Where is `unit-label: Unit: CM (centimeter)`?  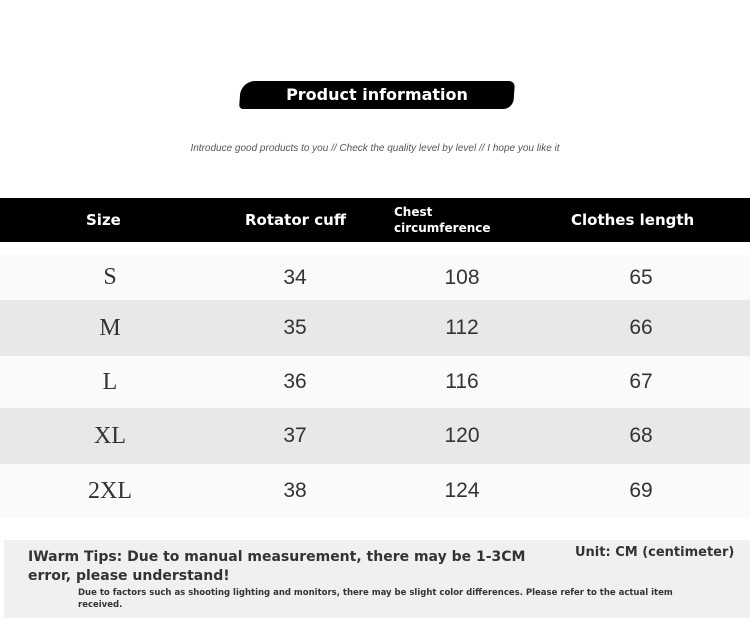
unit-label: Unit: CM (centimeter) is located at coordinates (655, 552).